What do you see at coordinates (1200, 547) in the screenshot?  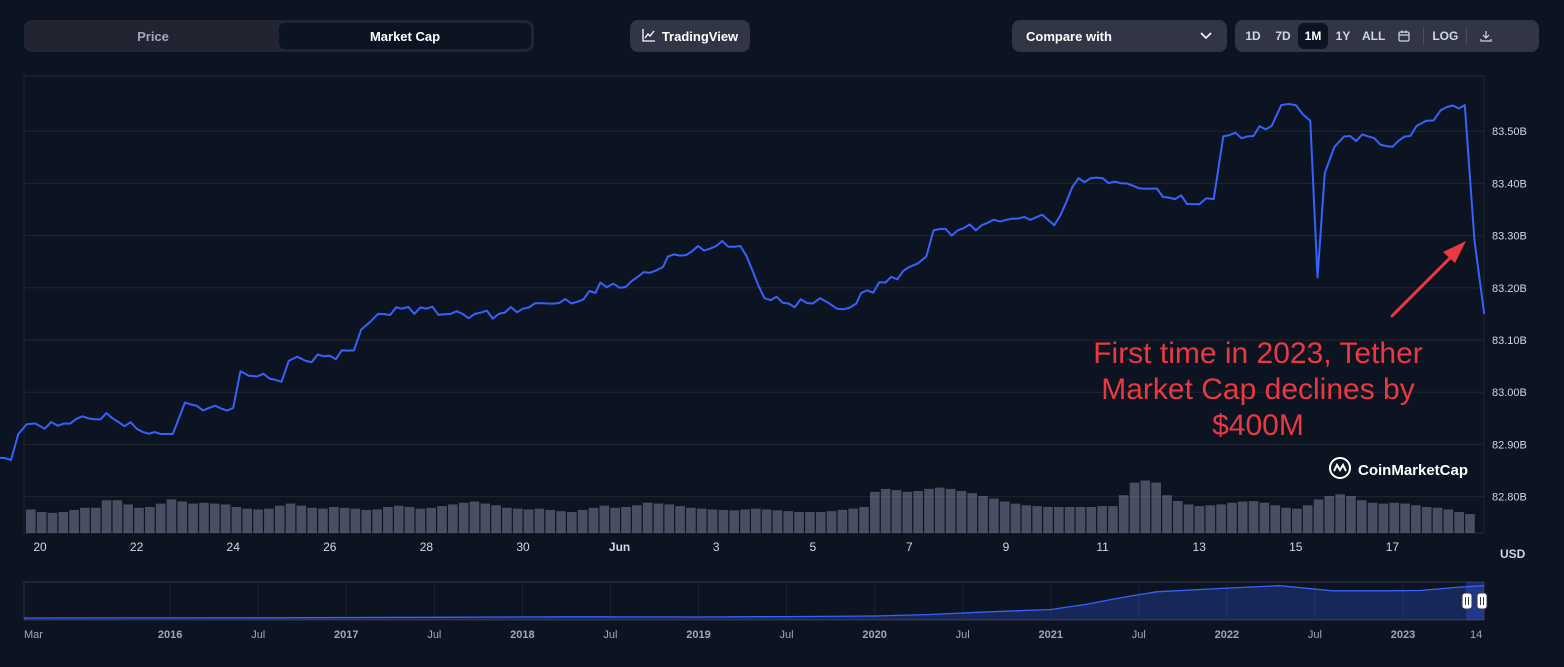 I see `x-tick-label: 13` at bounding box center [1200, 547].